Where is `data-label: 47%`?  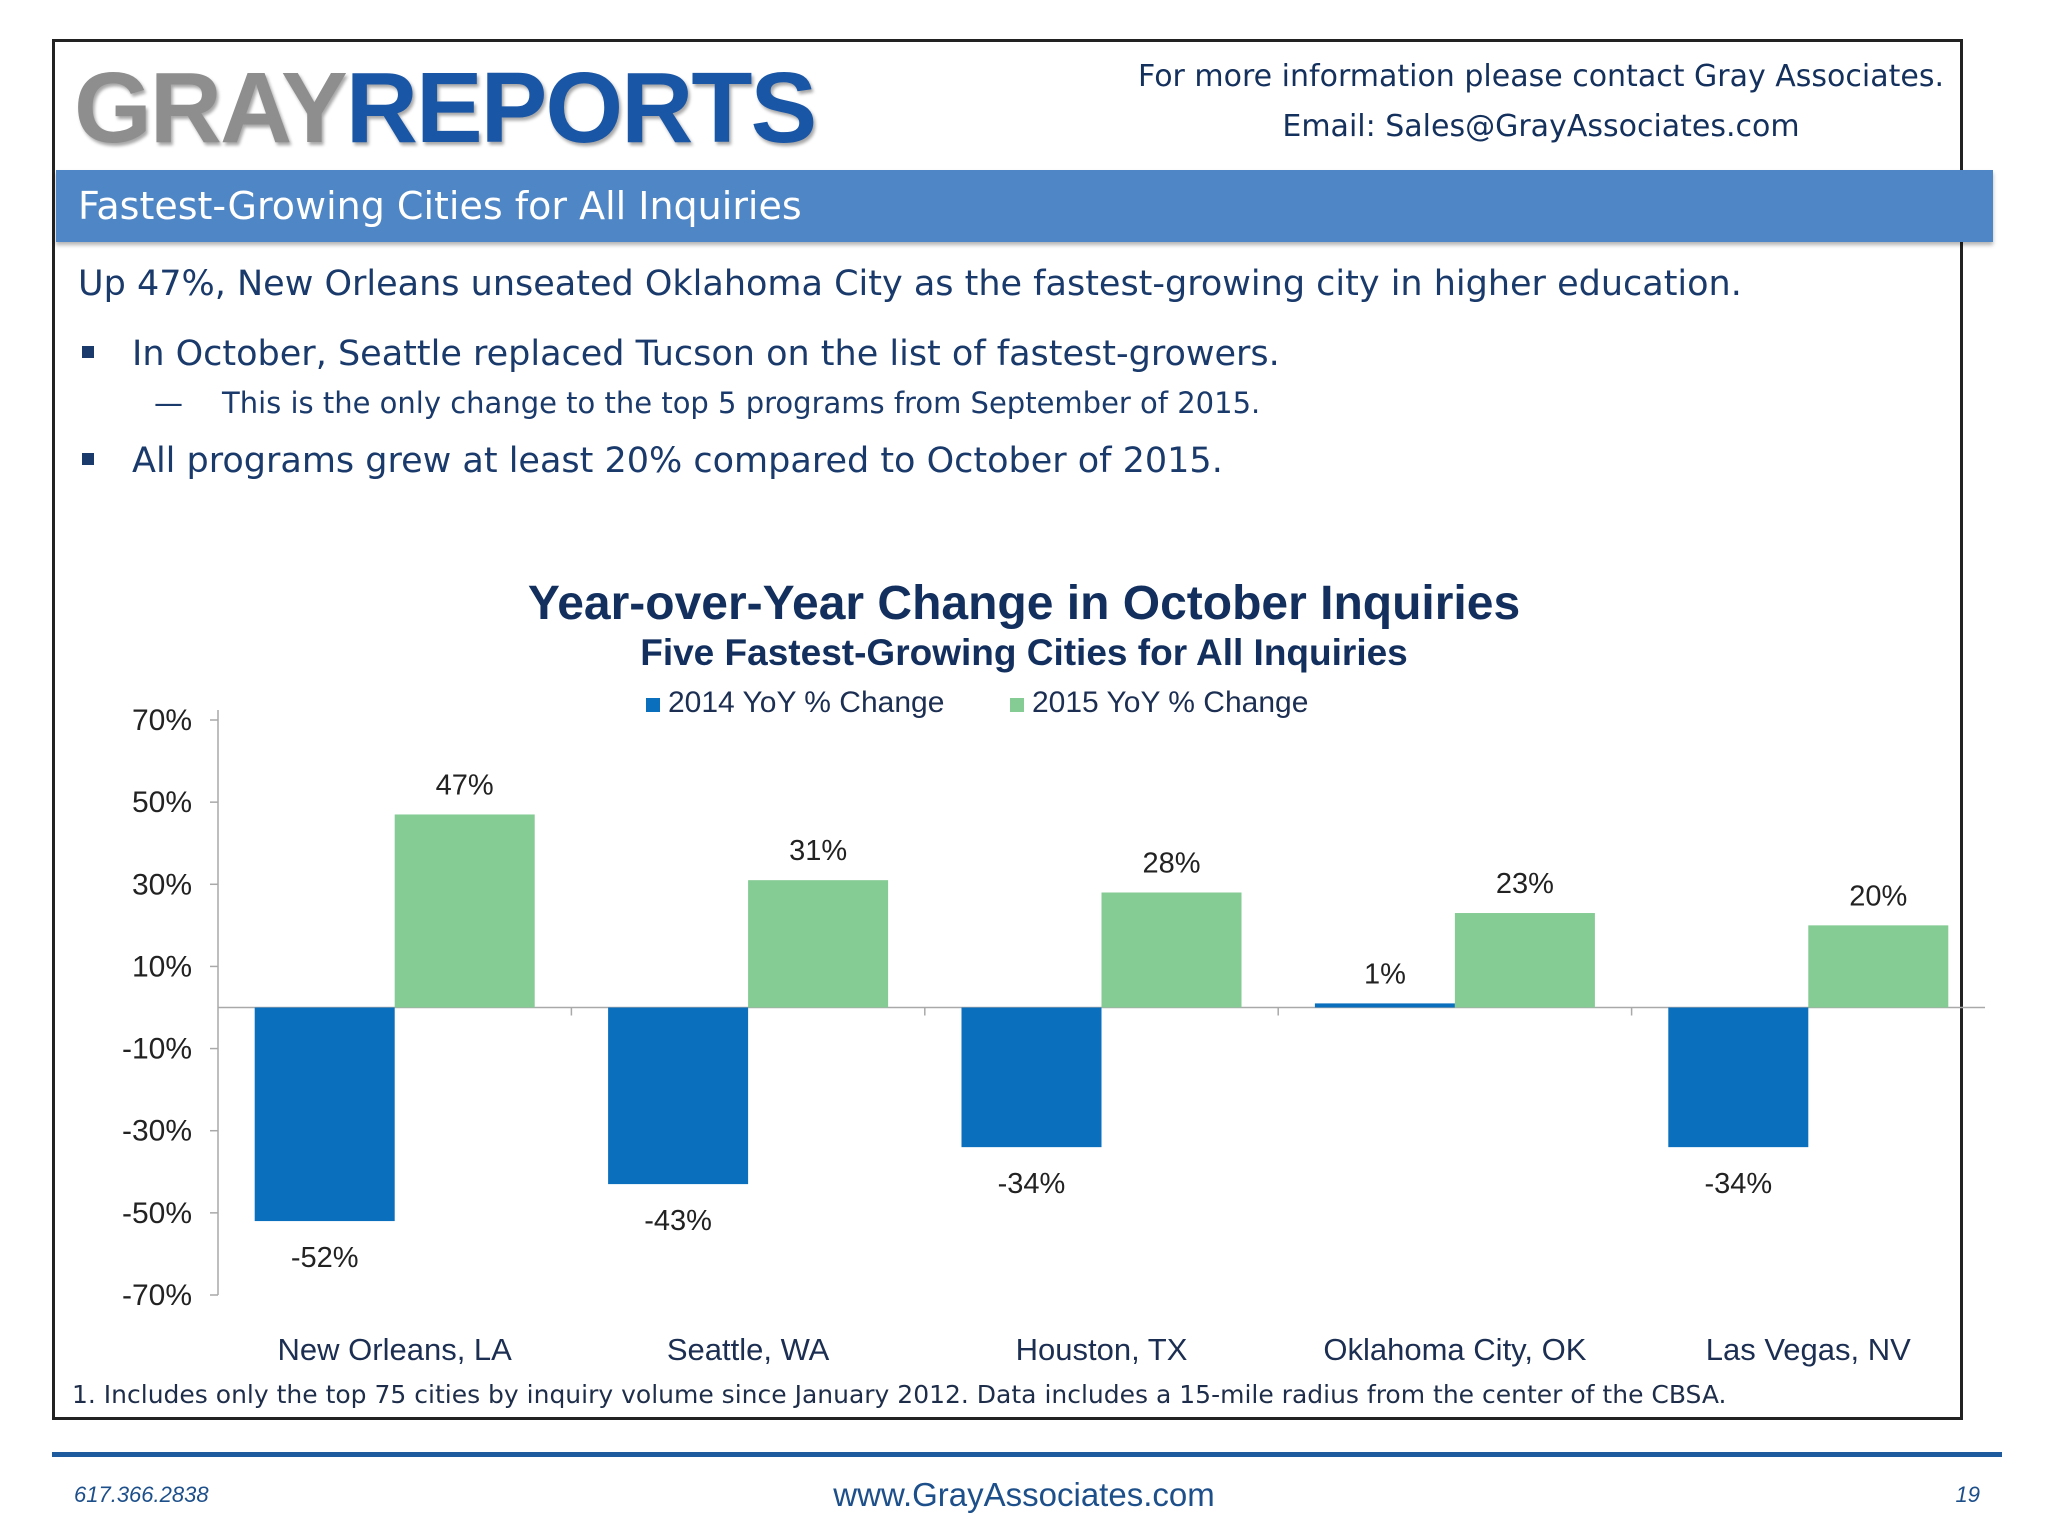
data-label: 47% is located at coordinates (465, 785).